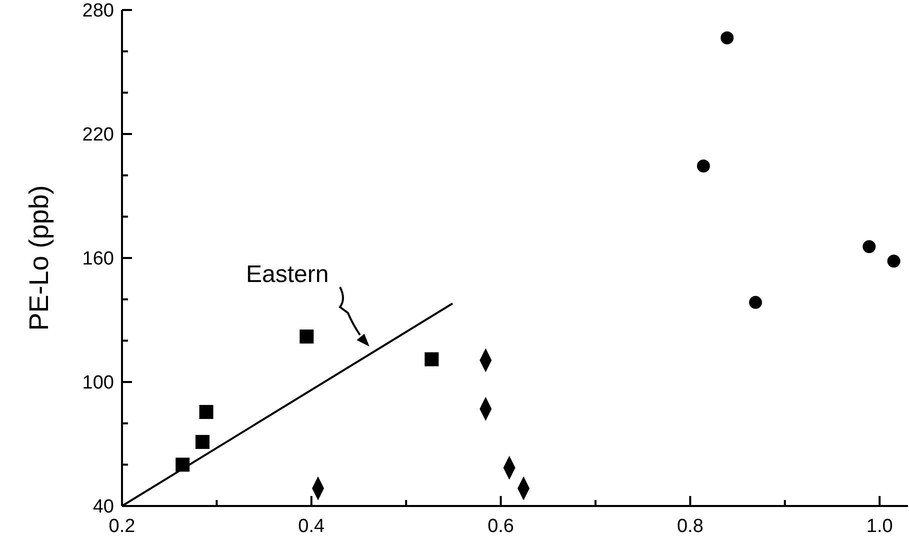 This screenshot has width=909, height=548. Describe the element at coordinates (879, 526) in the screenshot. I see `x-tick-label: 1.0` at that location.